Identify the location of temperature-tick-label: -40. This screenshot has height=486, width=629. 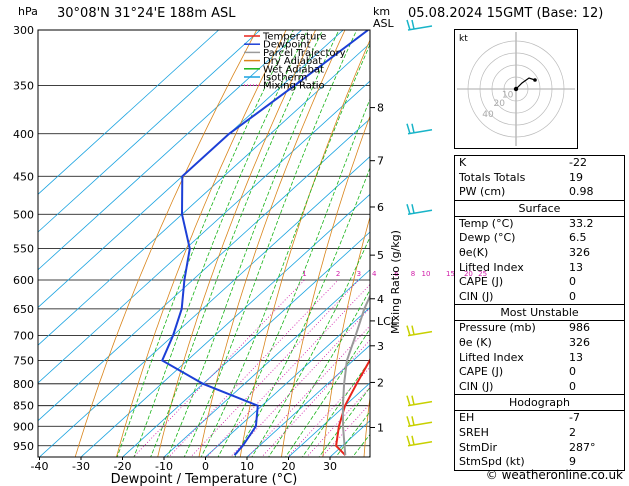
(40, 466).